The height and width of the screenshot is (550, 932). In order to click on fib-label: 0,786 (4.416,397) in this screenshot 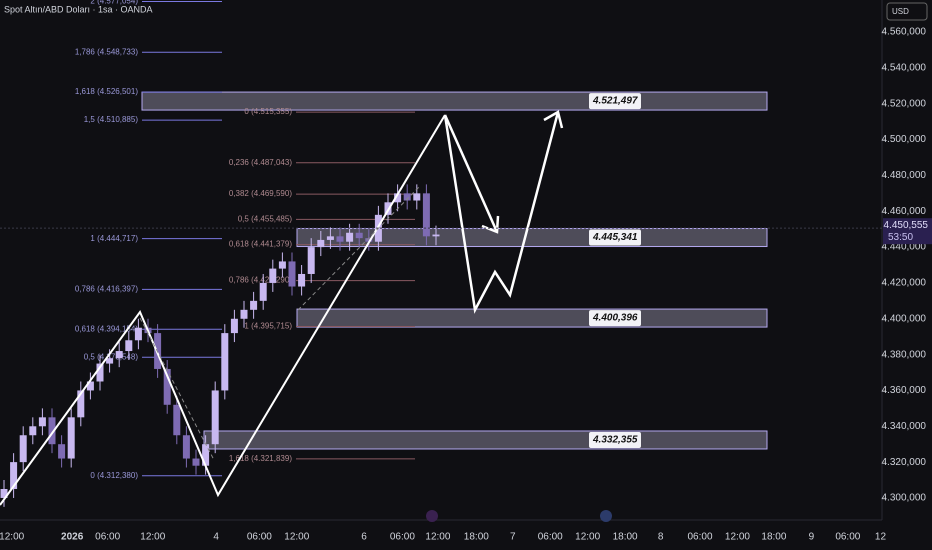, I will do `click(106, 289)`.